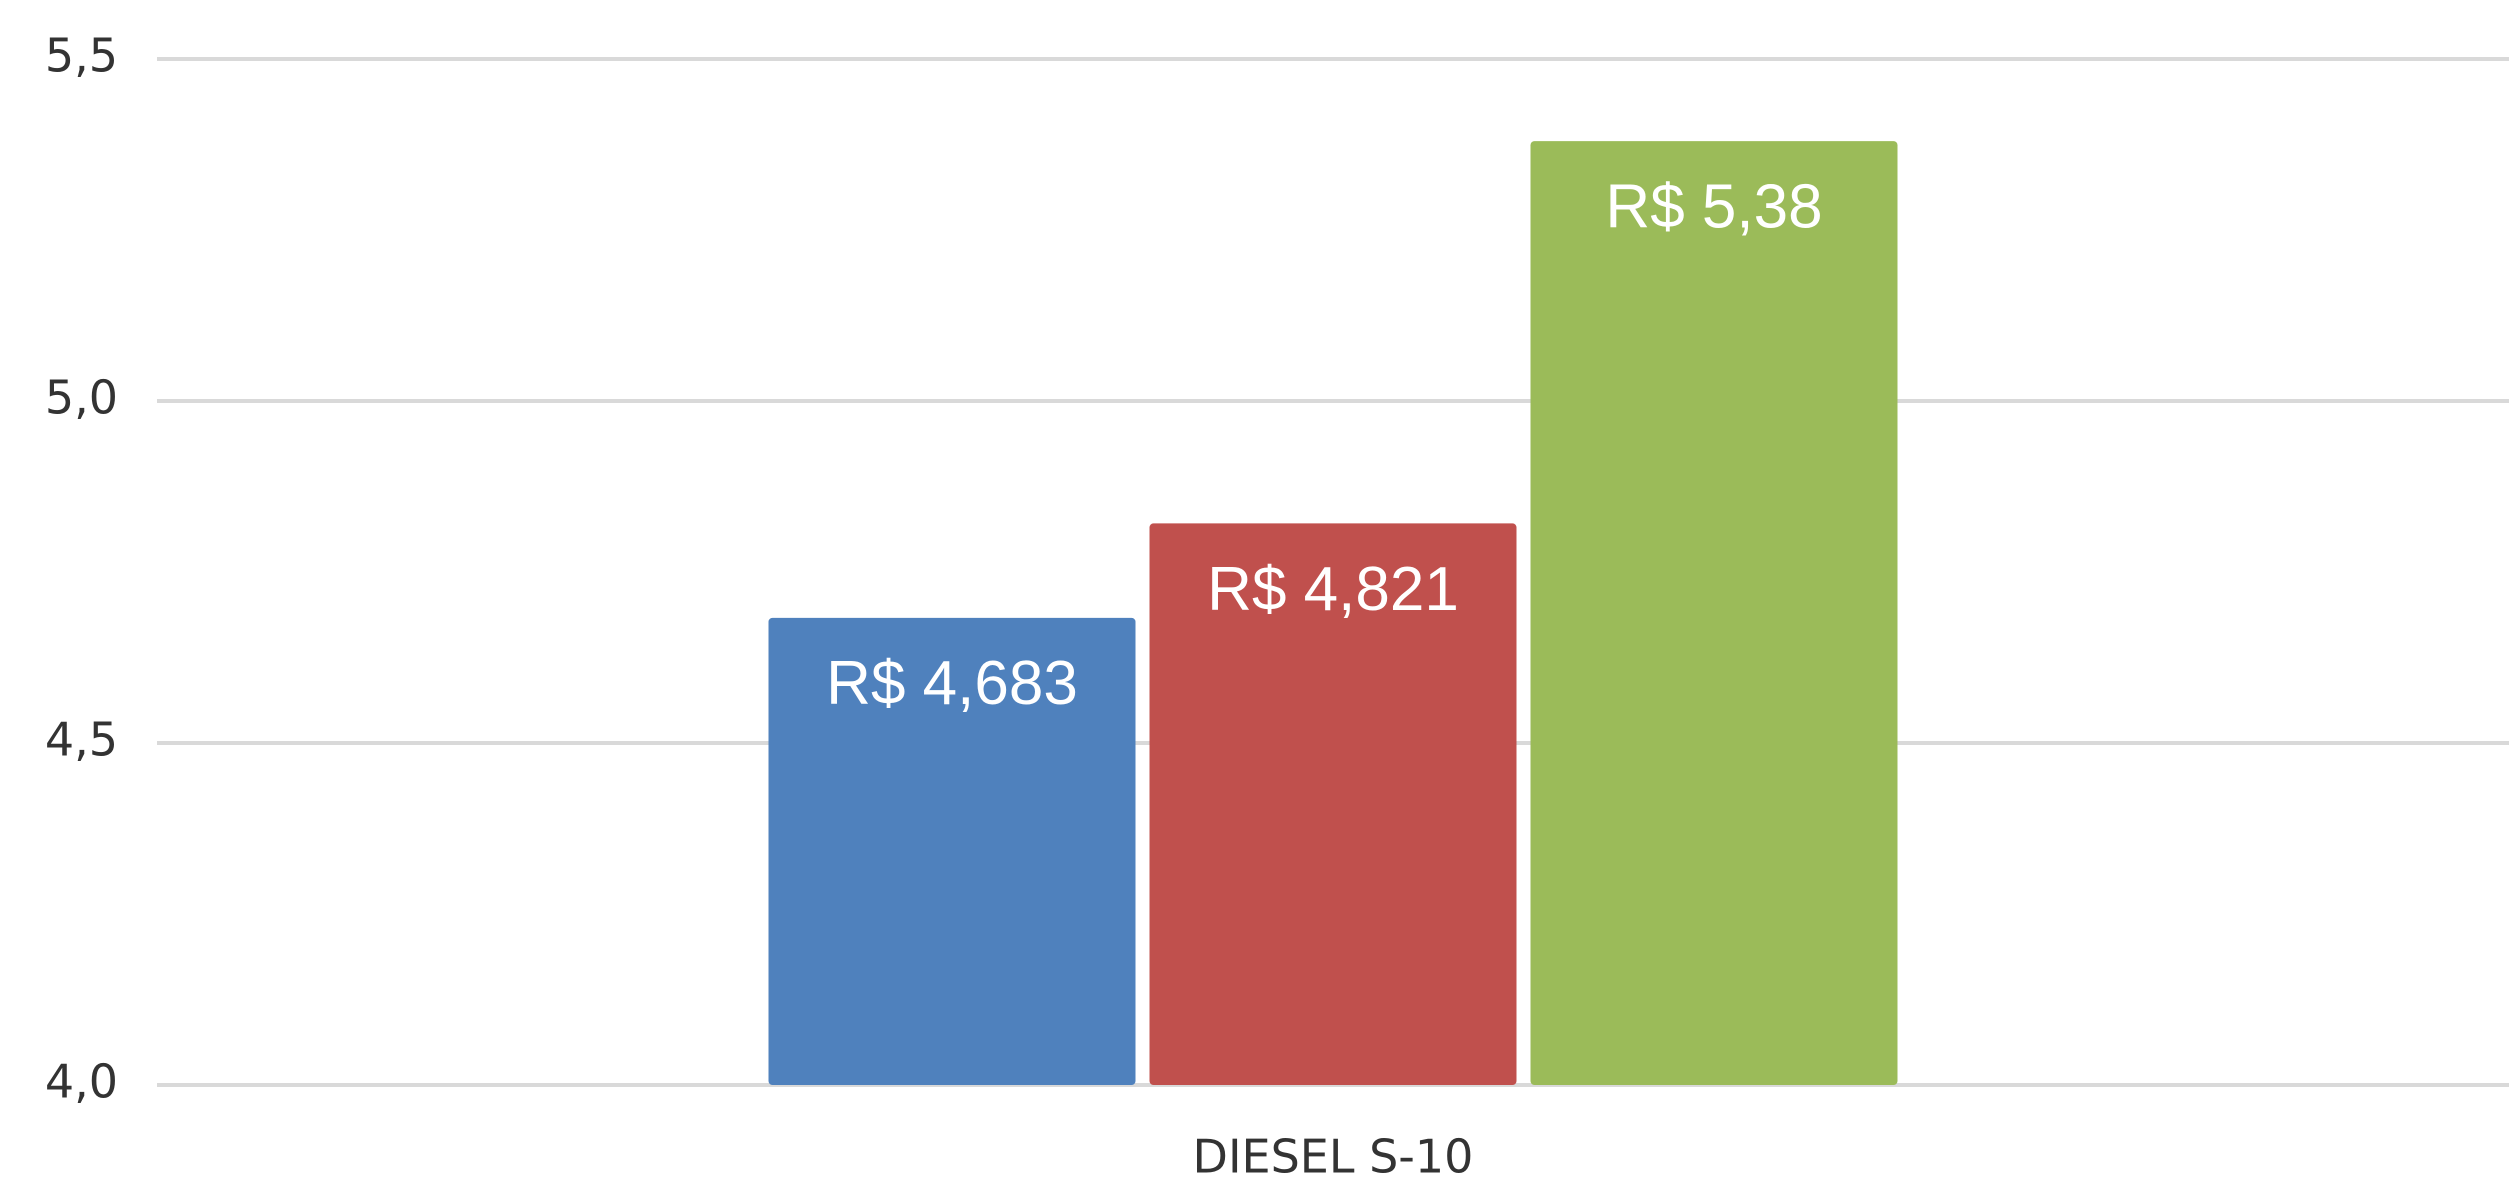  What do you see at coordinates (1333, 1157) in the screenshot?
I see `x-tick-label: DIESEL S-10` at bounding box center [1333, 1157].